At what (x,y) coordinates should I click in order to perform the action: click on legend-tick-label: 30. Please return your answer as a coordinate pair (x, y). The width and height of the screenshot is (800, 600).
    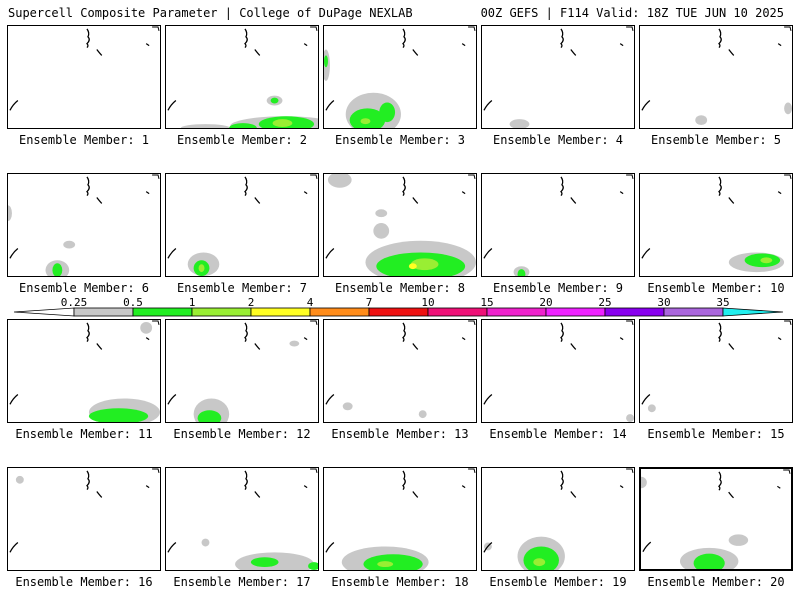
    Looking at the image, I should click on (663, 302).